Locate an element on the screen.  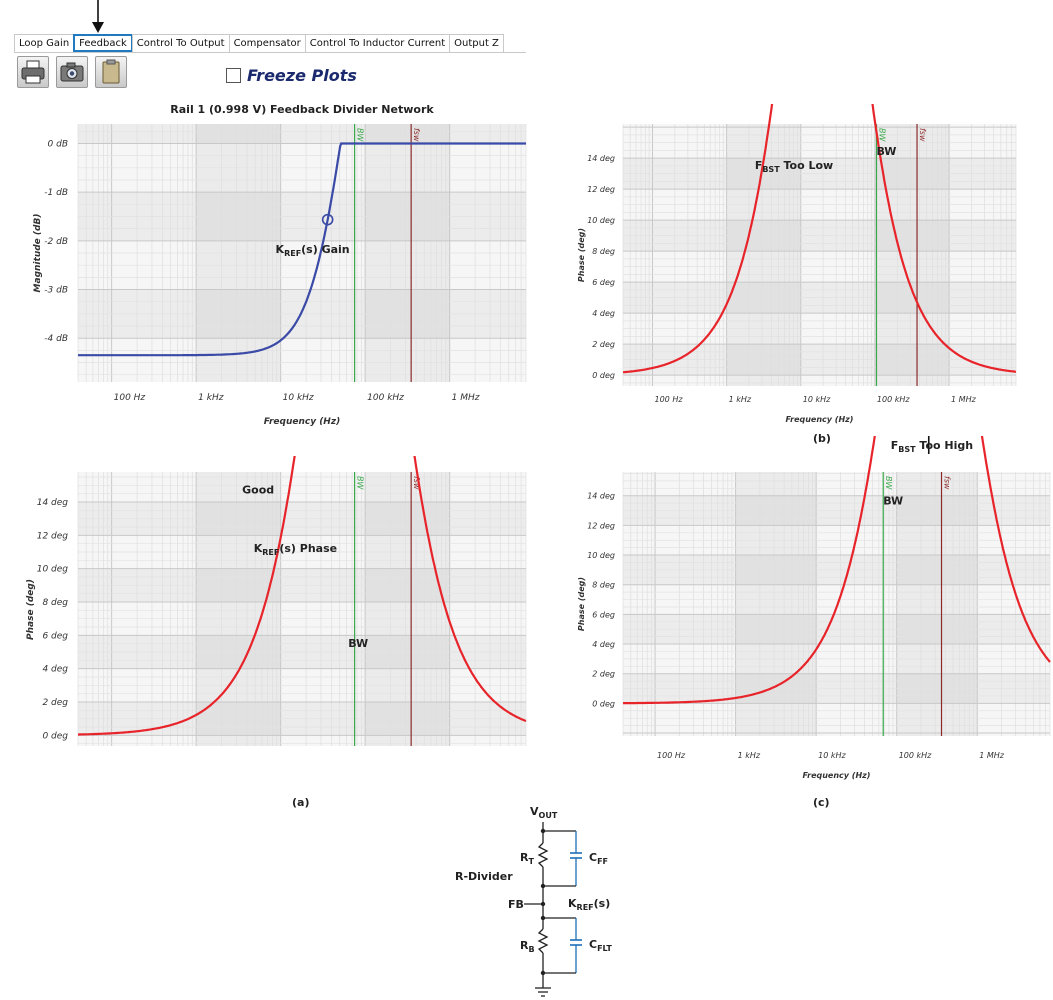
y-tick-label: -1 dB is located at coordinates (56, 193).